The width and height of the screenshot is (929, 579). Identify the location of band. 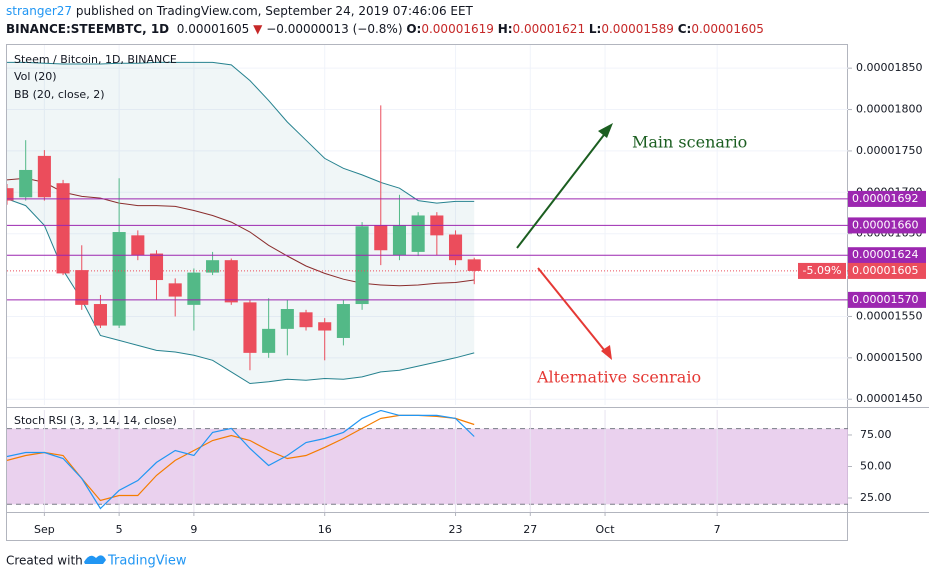
(427, 466).